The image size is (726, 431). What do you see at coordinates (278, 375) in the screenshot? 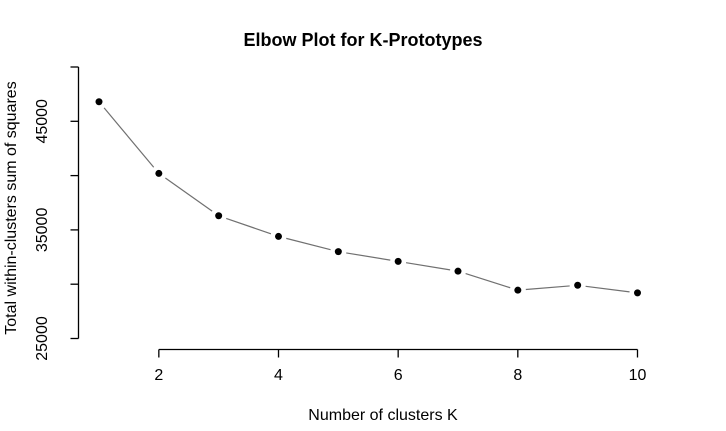
I see `x-tick-label: 4` at bounding box center [278, 375].